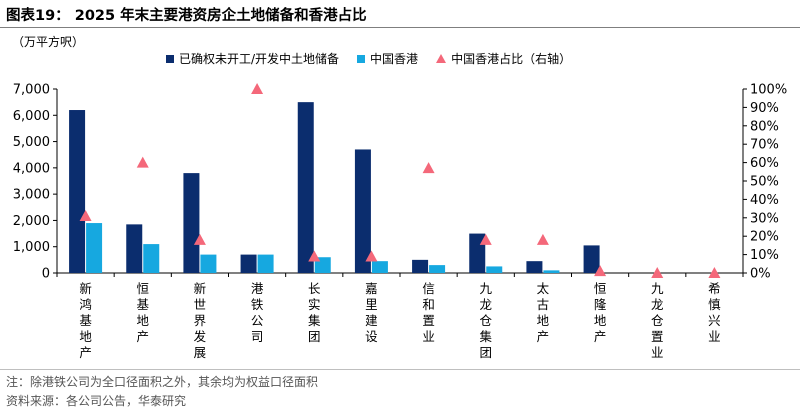 The image size is (800, 413). Describe the element at coordinates (764, 200) in the screenshot. I see `y-tick-label-right: 40%` at that location.